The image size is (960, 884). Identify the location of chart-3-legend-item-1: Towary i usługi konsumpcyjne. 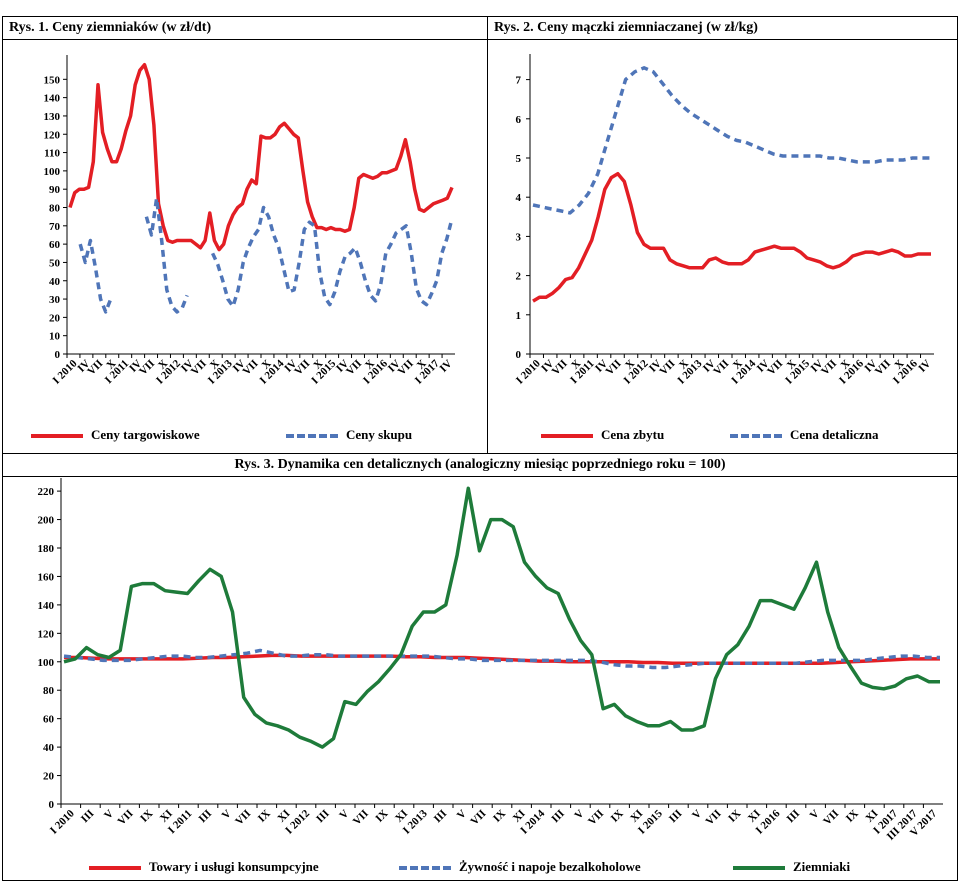
(204, 867).